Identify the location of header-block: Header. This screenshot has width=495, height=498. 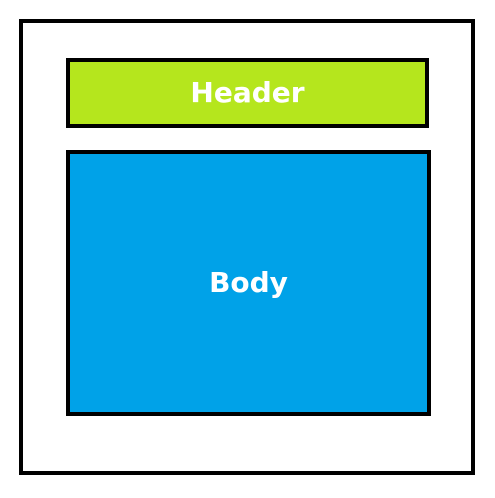
(247, 93).